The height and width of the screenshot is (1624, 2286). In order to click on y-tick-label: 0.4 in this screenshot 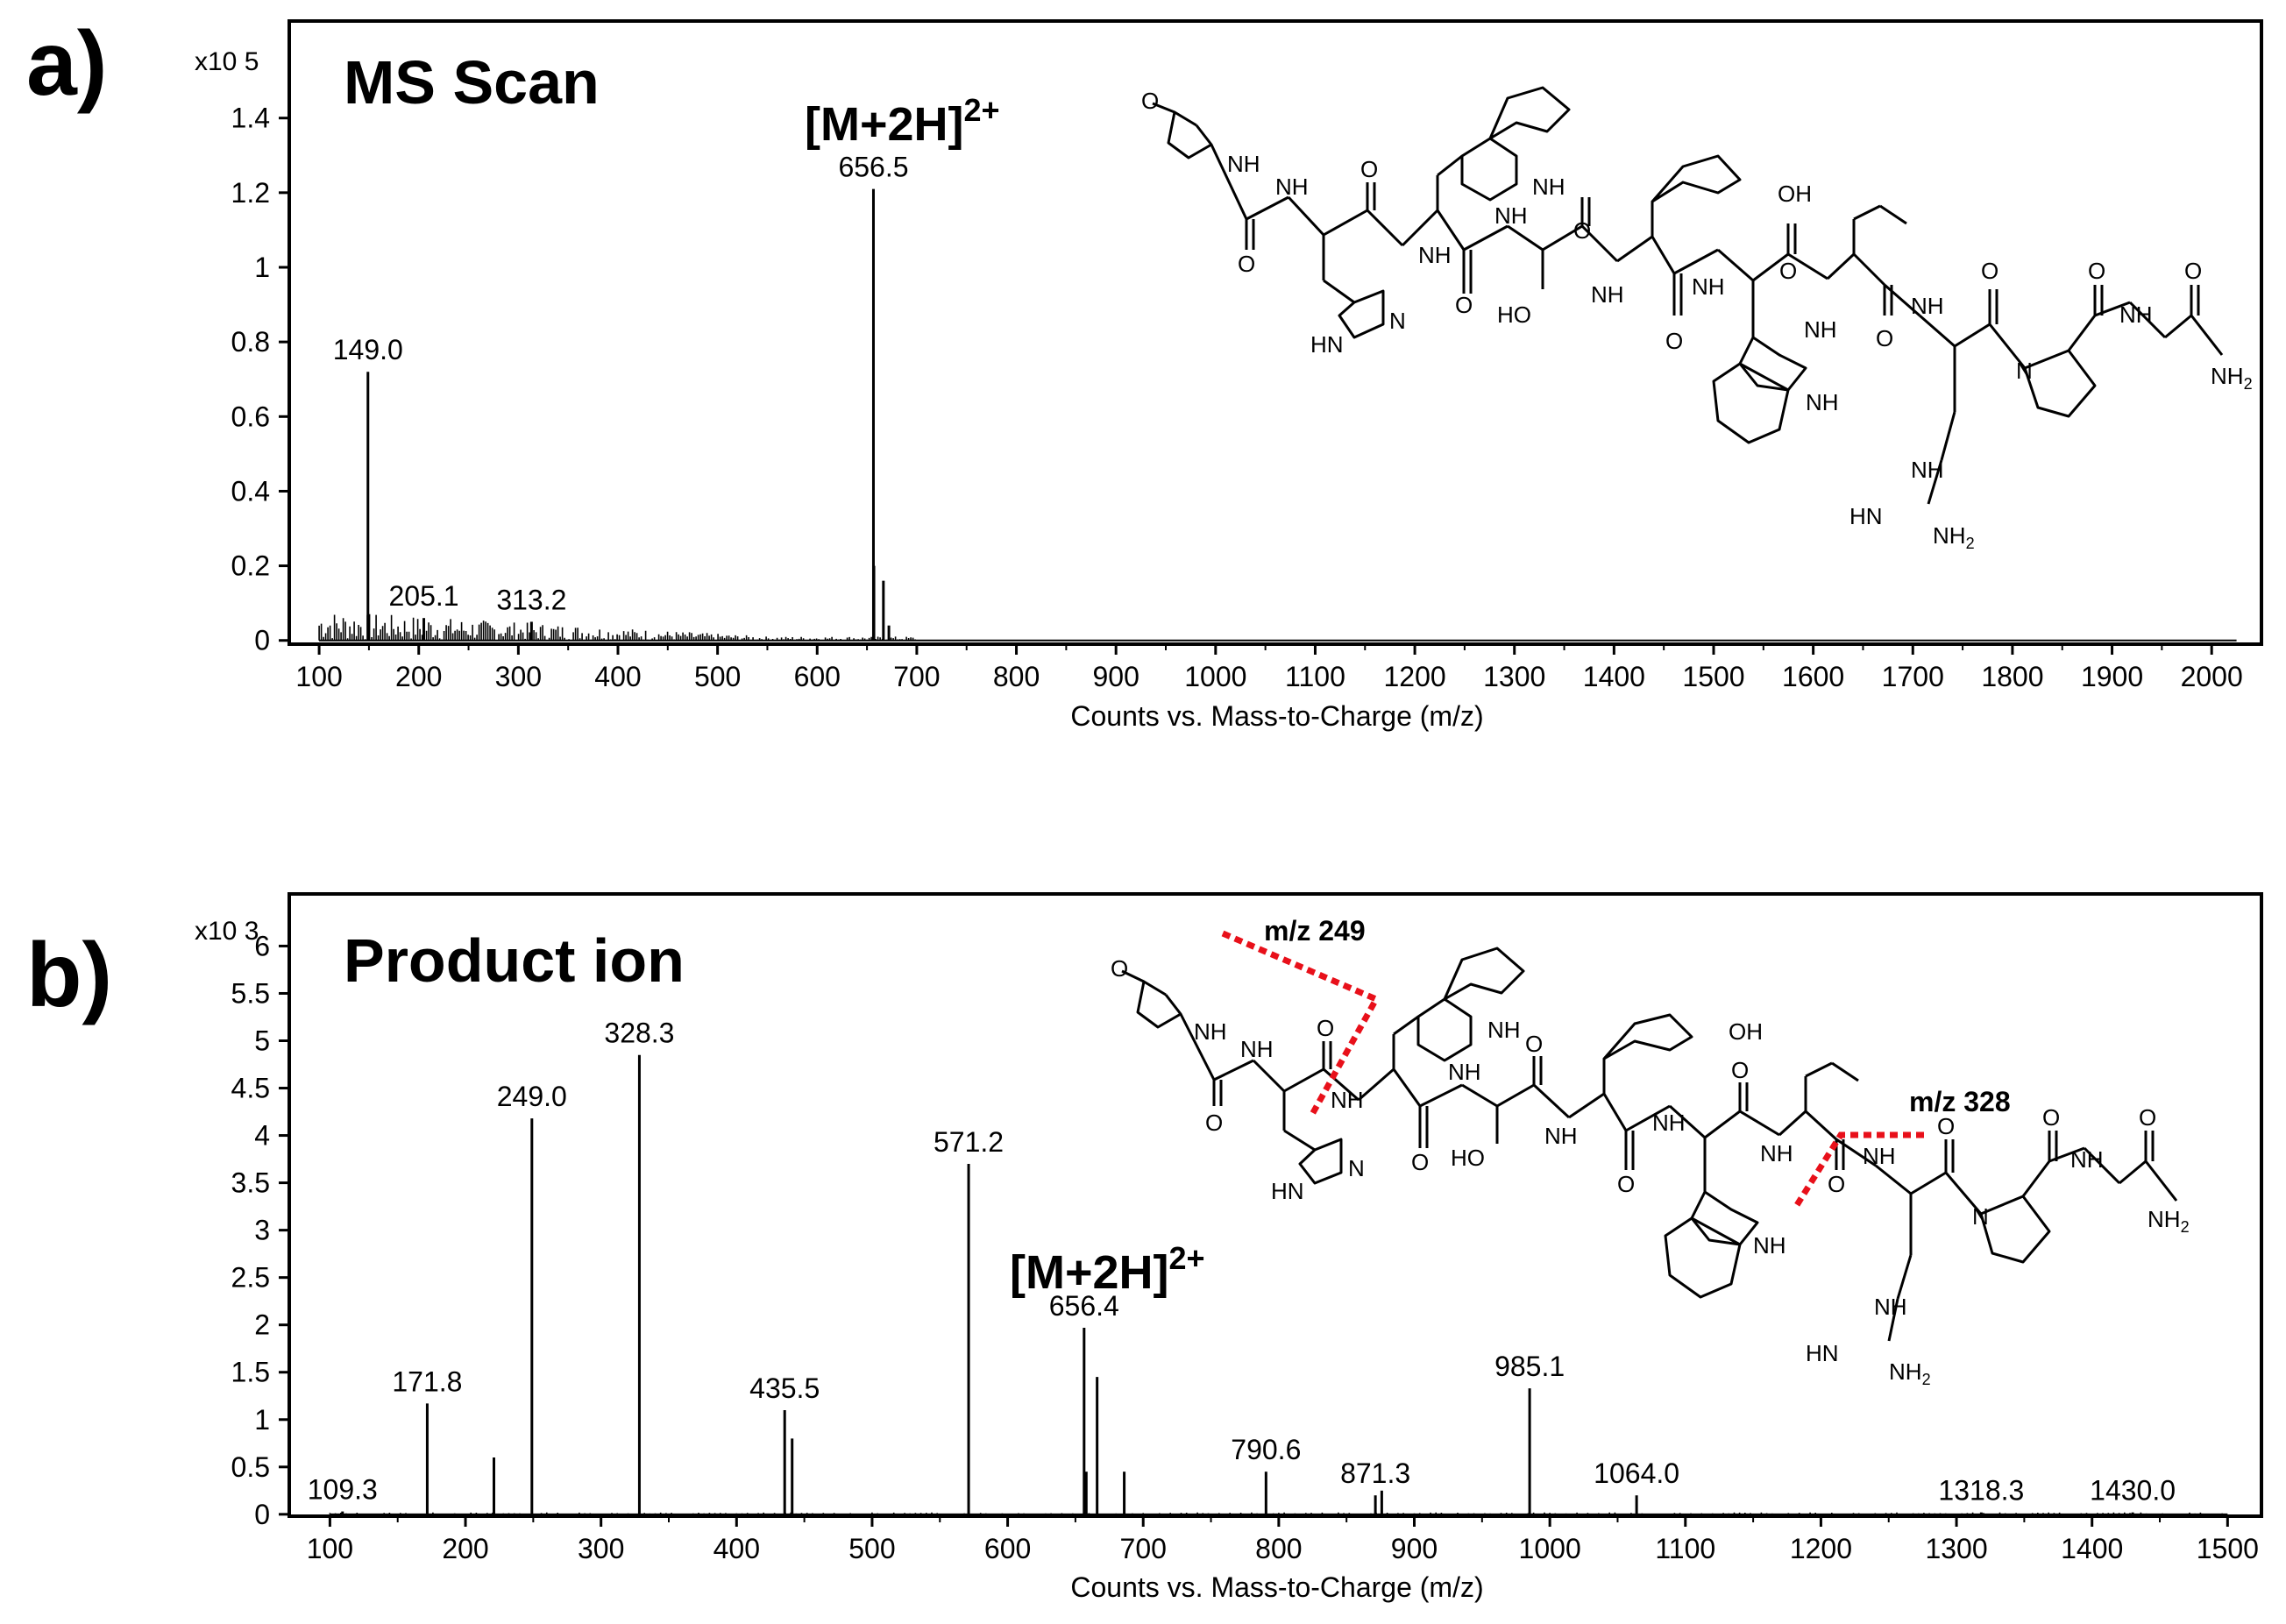, I will do `click(250, 491)`.